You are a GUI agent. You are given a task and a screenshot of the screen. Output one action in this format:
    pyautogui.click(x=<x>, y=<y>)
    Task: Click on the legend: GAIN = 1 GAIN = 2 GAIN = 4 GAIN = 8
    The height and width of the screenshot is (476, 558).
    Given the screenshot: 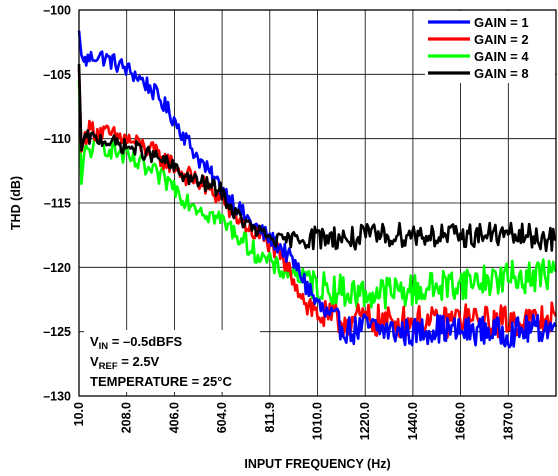 What is the action you would take?
    pyautogui.click(x=490, y=47)
    